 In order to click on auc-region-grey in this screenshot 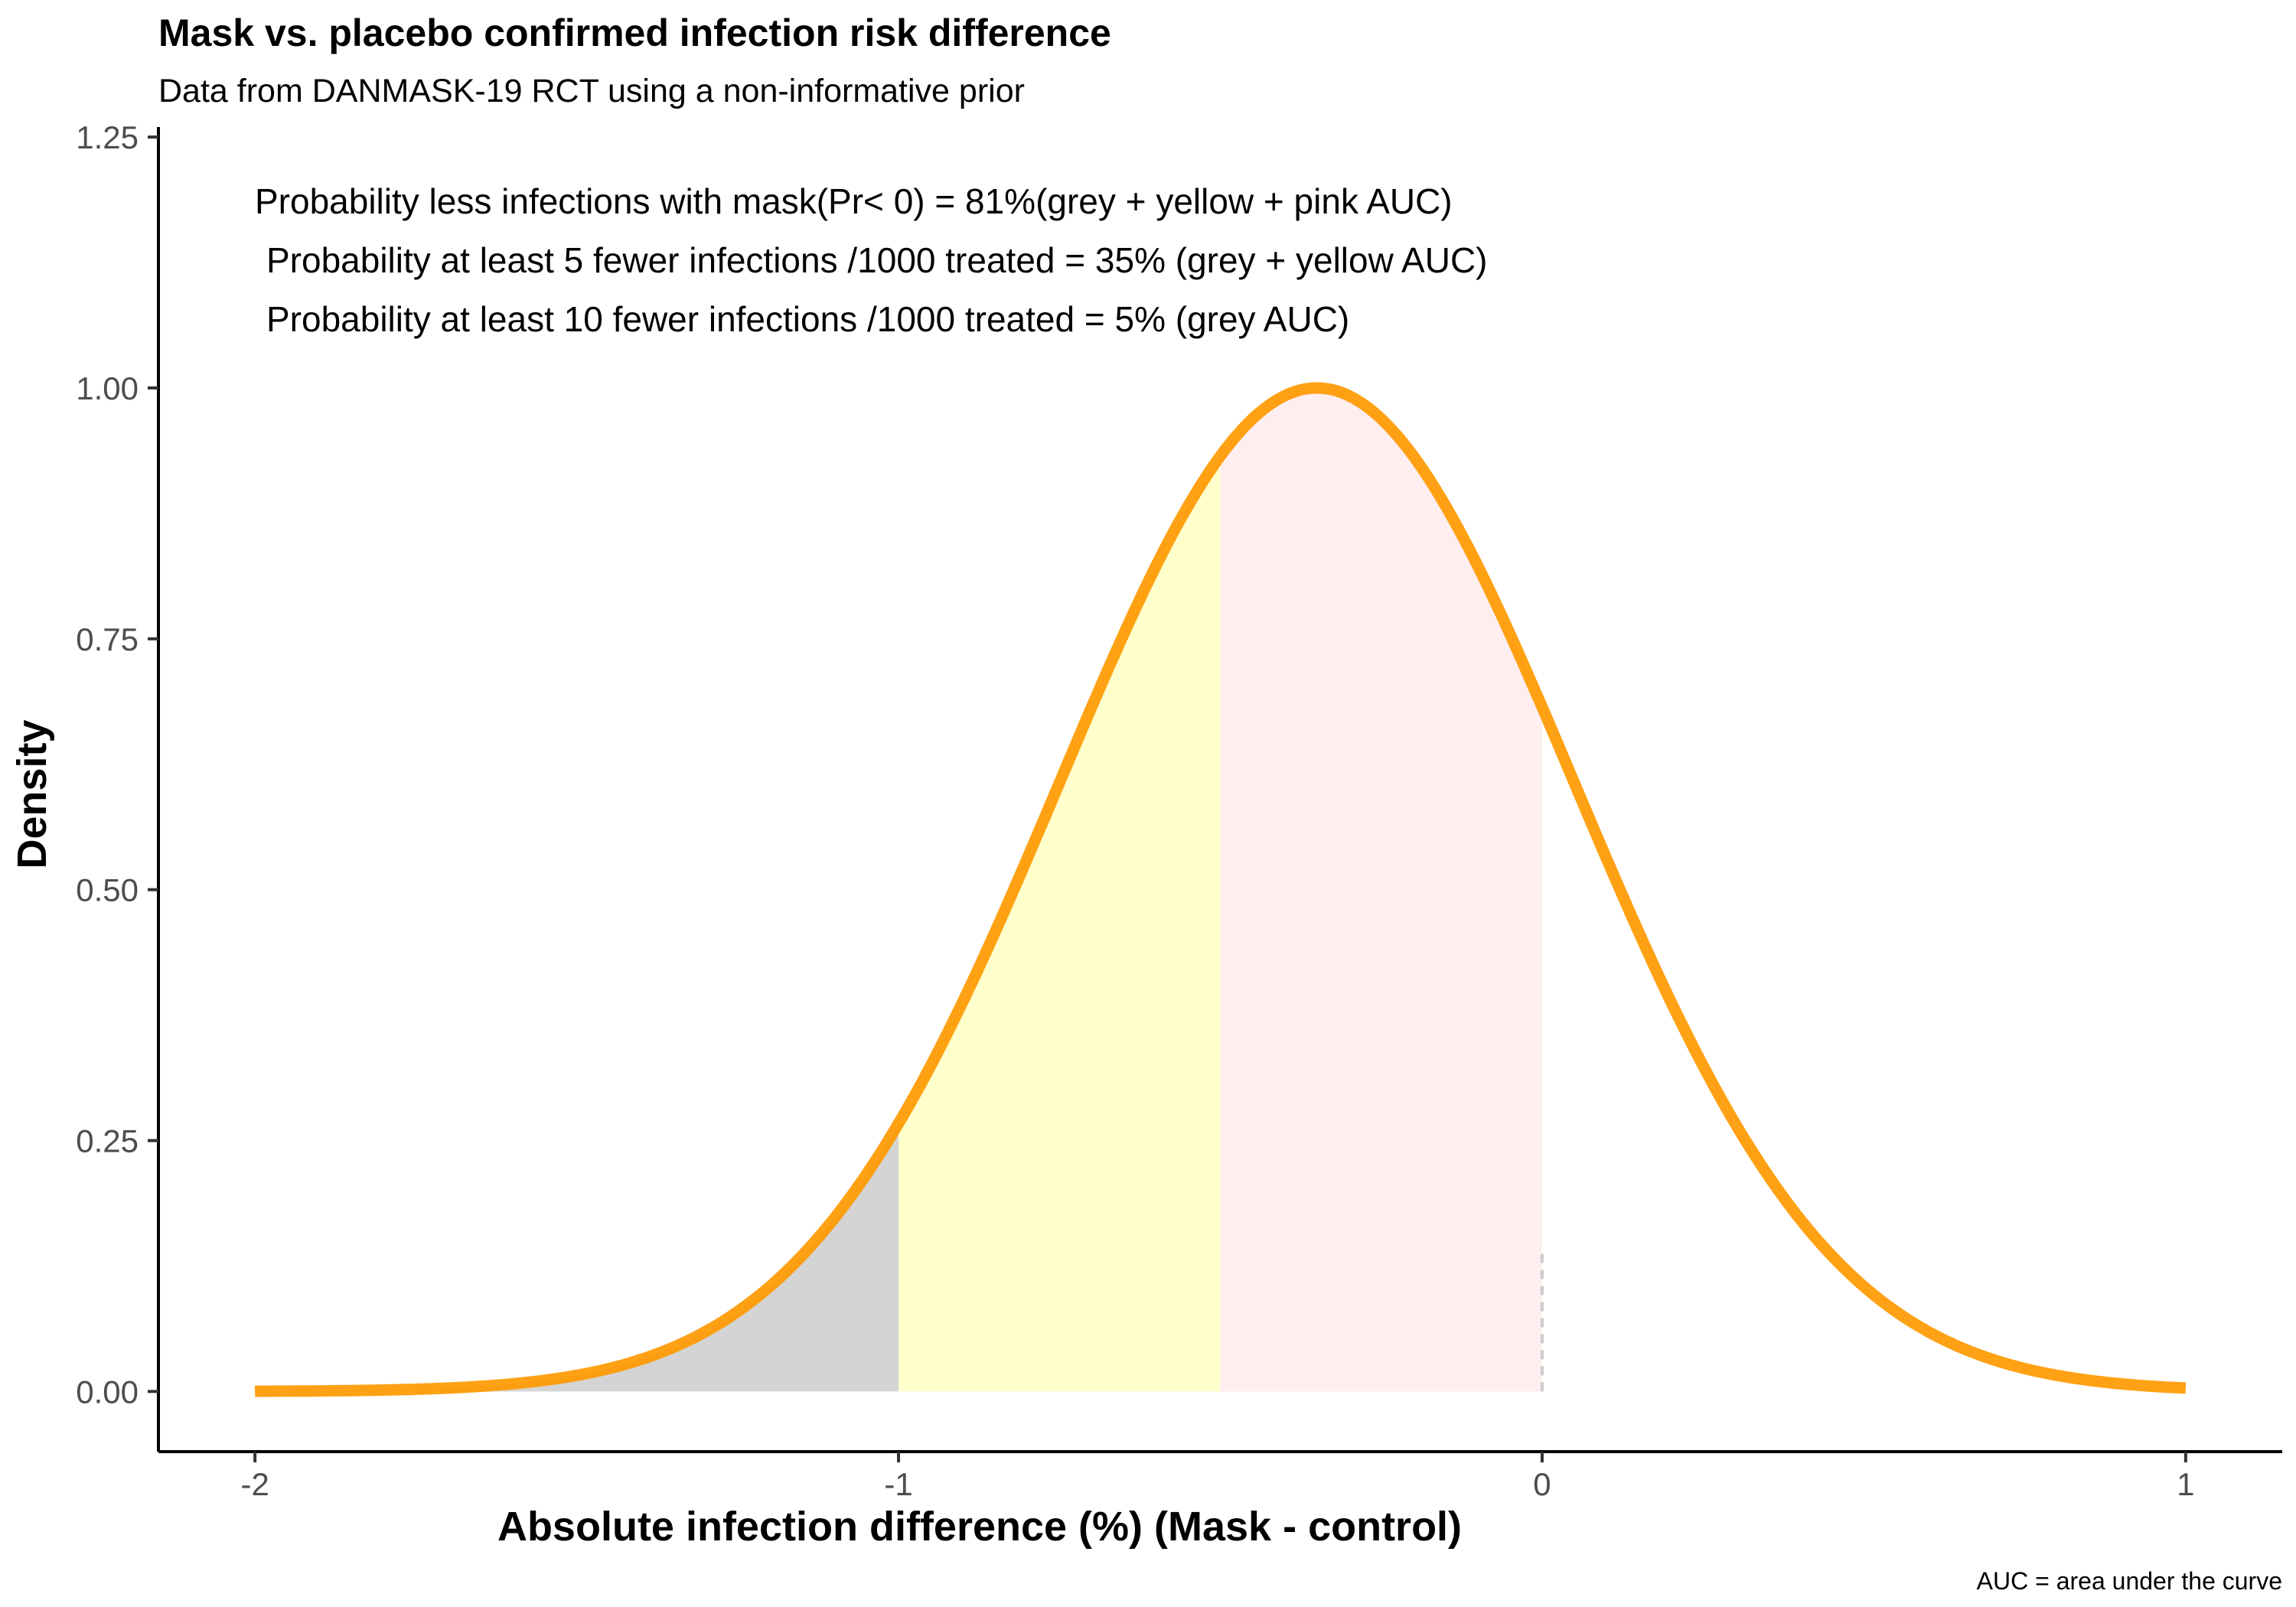, I will do `click(577, 1257)`.